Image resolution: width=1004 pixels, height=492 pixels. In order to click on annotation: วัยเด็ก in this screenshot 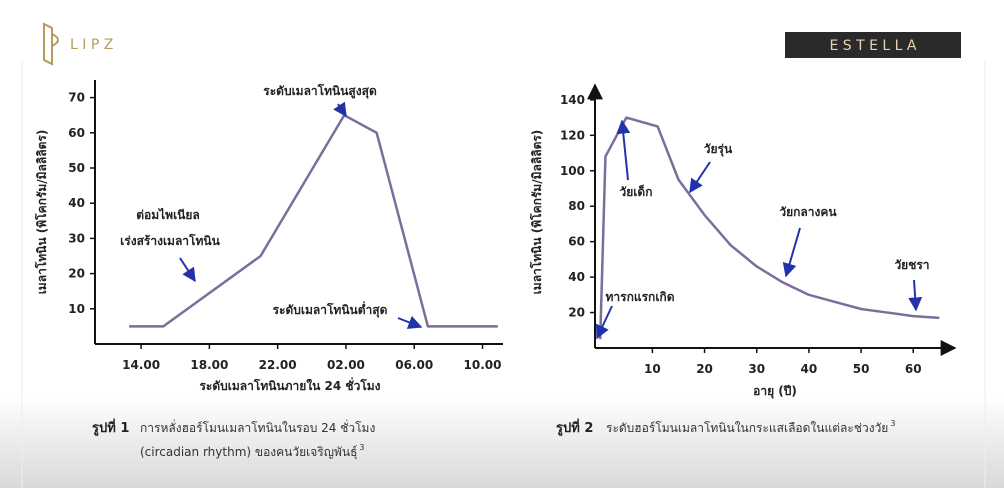, I will do `click(636, 191)`.